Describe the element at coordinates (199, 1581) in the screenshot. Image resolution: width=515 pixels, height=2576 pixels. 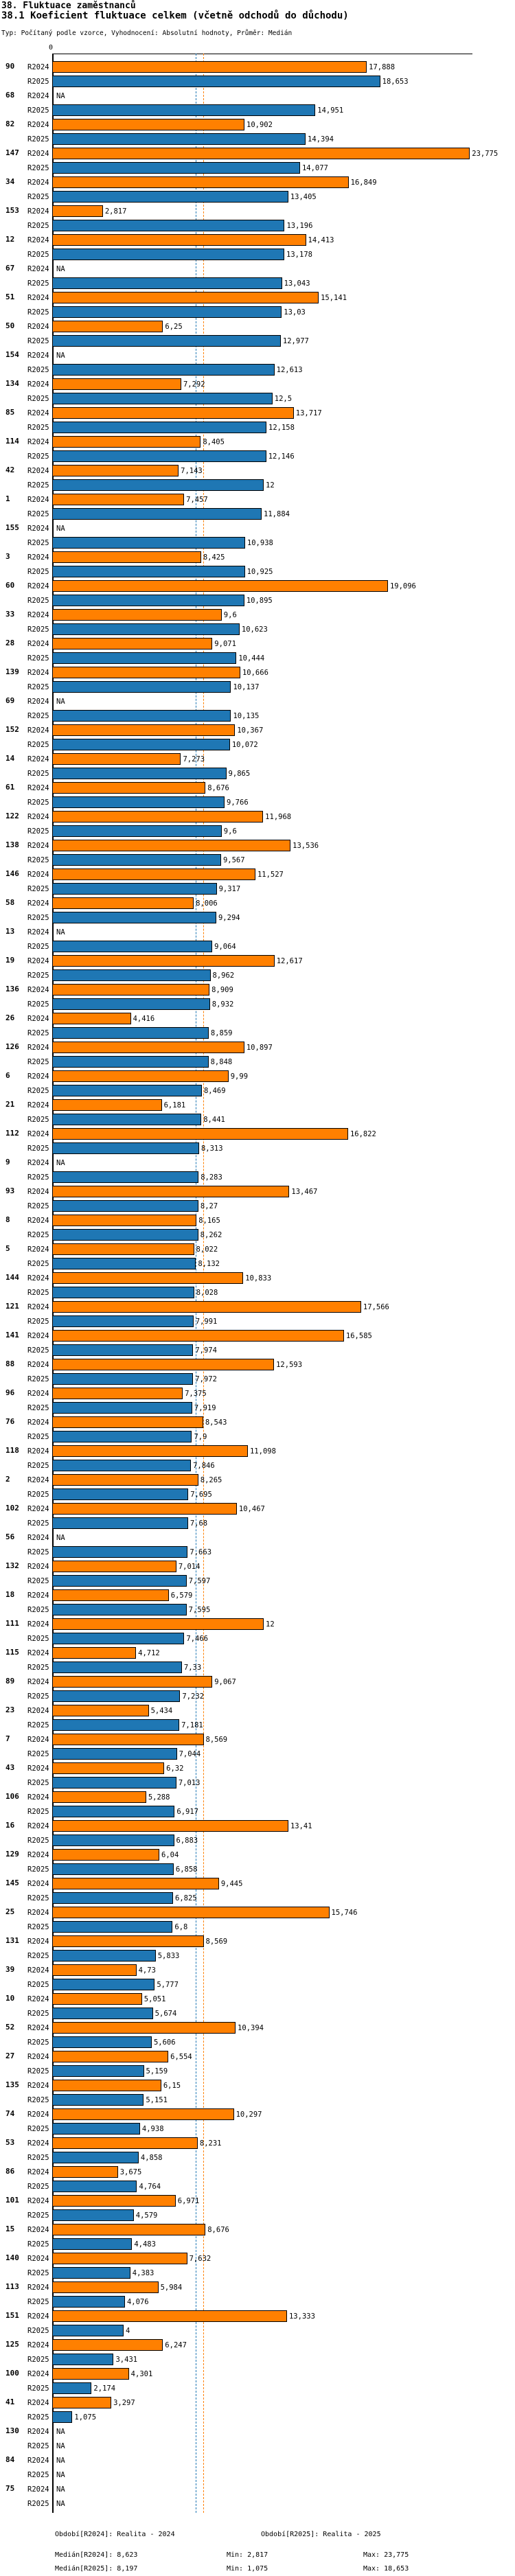
I see `value-label: 7,597` at that location.